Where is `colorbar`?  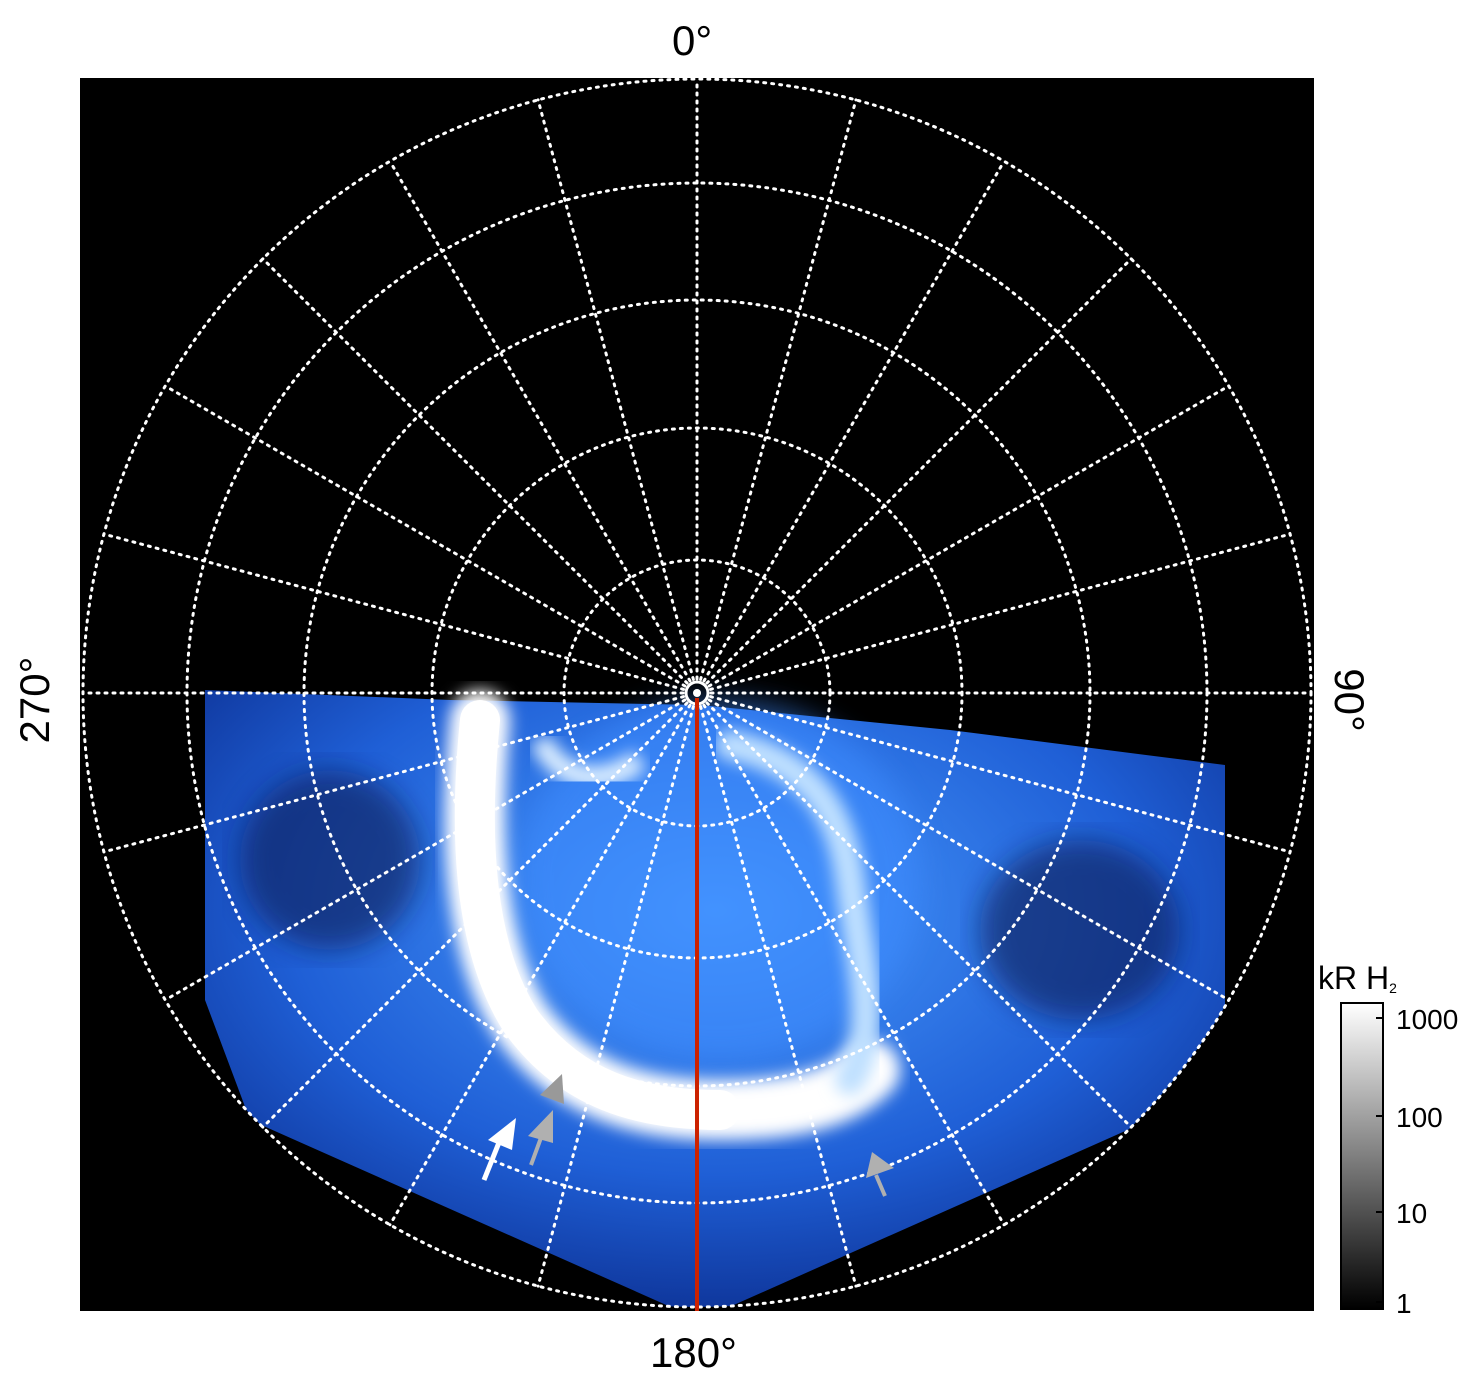
colorbar is located at coordinates (1362, 1156).